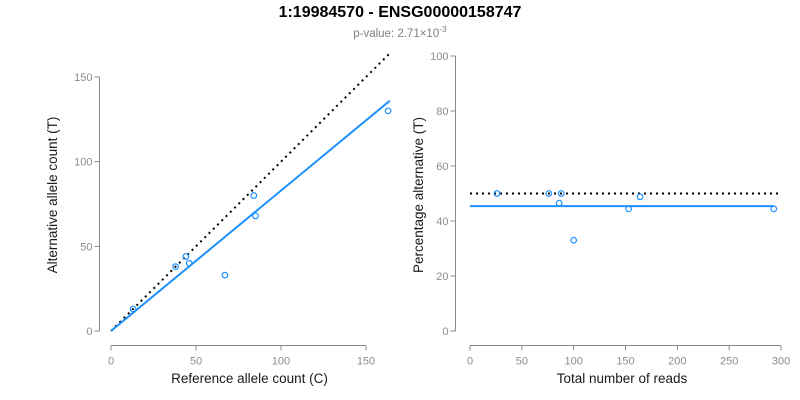 The width and height of the screenshot is (800, 400). Describe the element at coordinates (418, 195) in the screenshot. I see `y-axis-title: Percentage alternative (T)` at that location.